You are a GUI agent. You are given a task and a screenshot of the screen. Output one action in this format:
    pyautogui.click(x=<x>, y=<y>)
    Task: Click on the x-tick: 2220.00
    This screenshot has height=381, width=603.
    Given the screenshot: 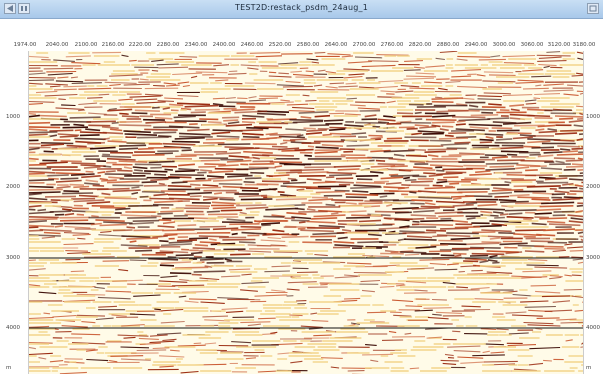 What is the action you would take?
    pyautogui.click(x=140, y=45)
    